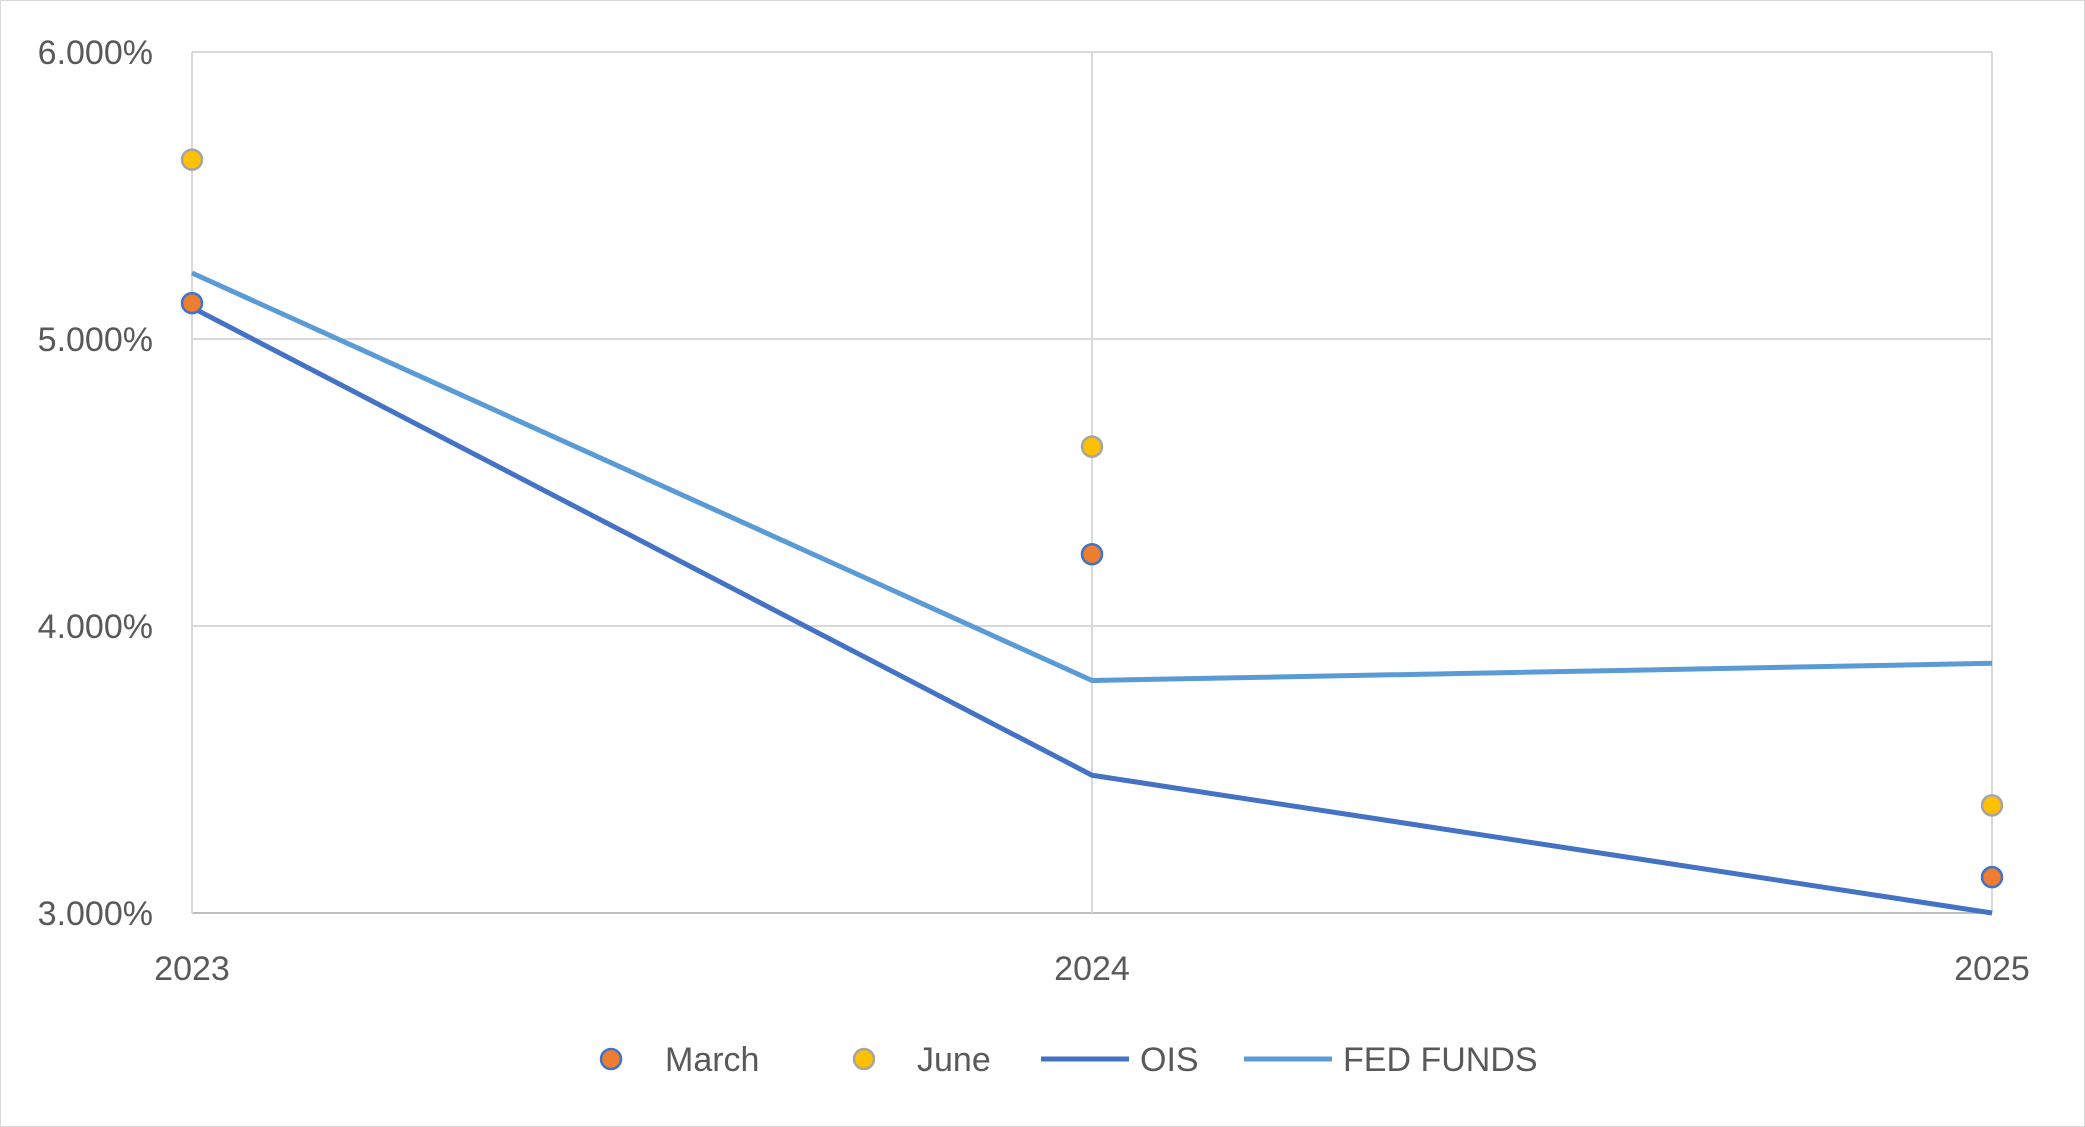  I want to click on legend-marker-june, so click(864, 1059).